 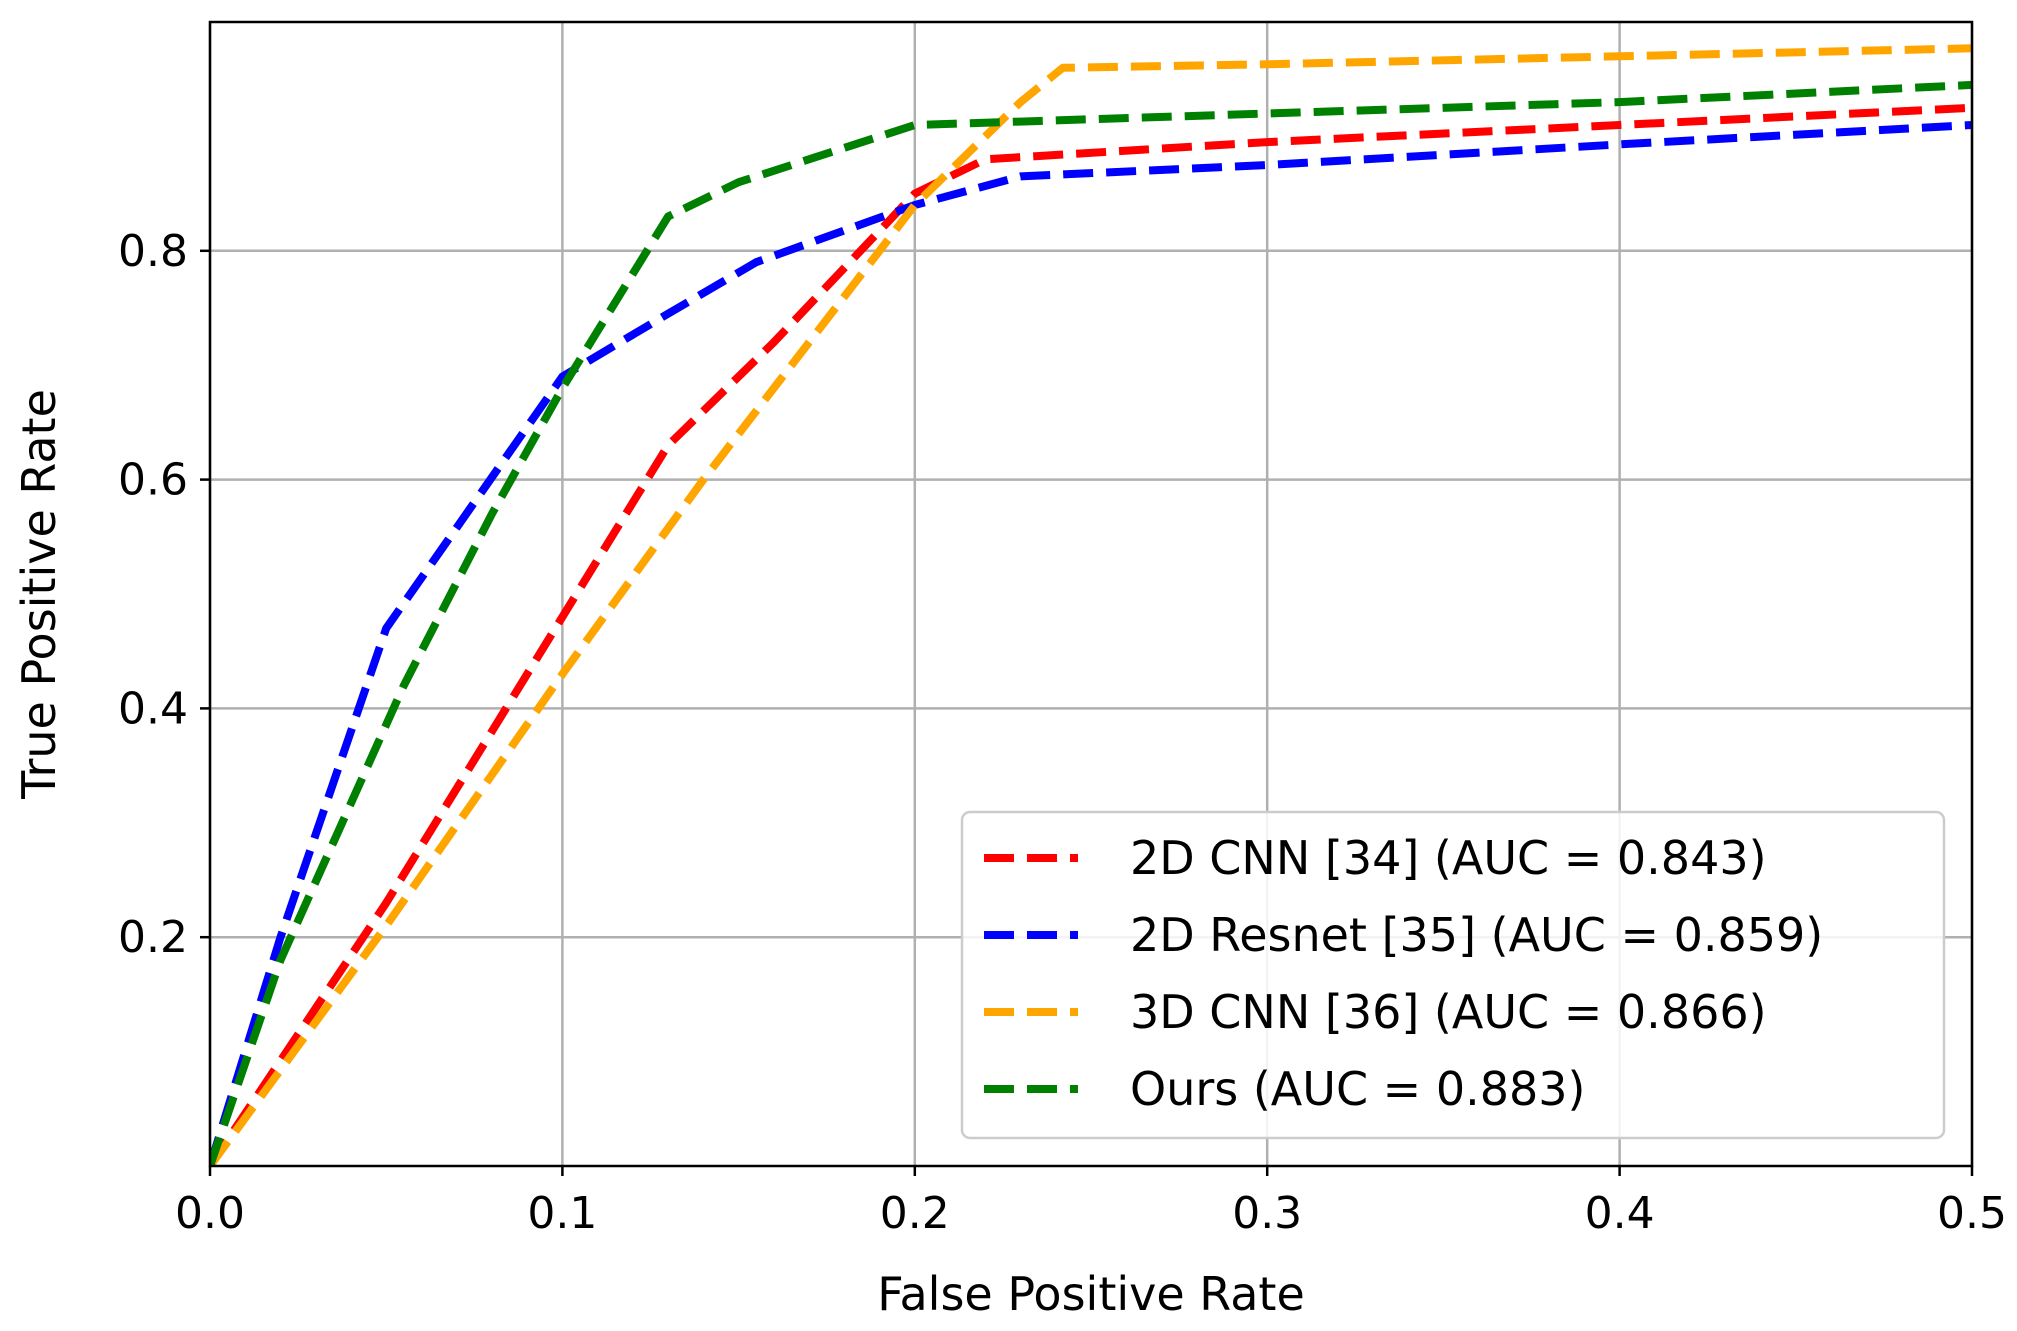 I want to click on legend-box, so click(x=1453, y=975).